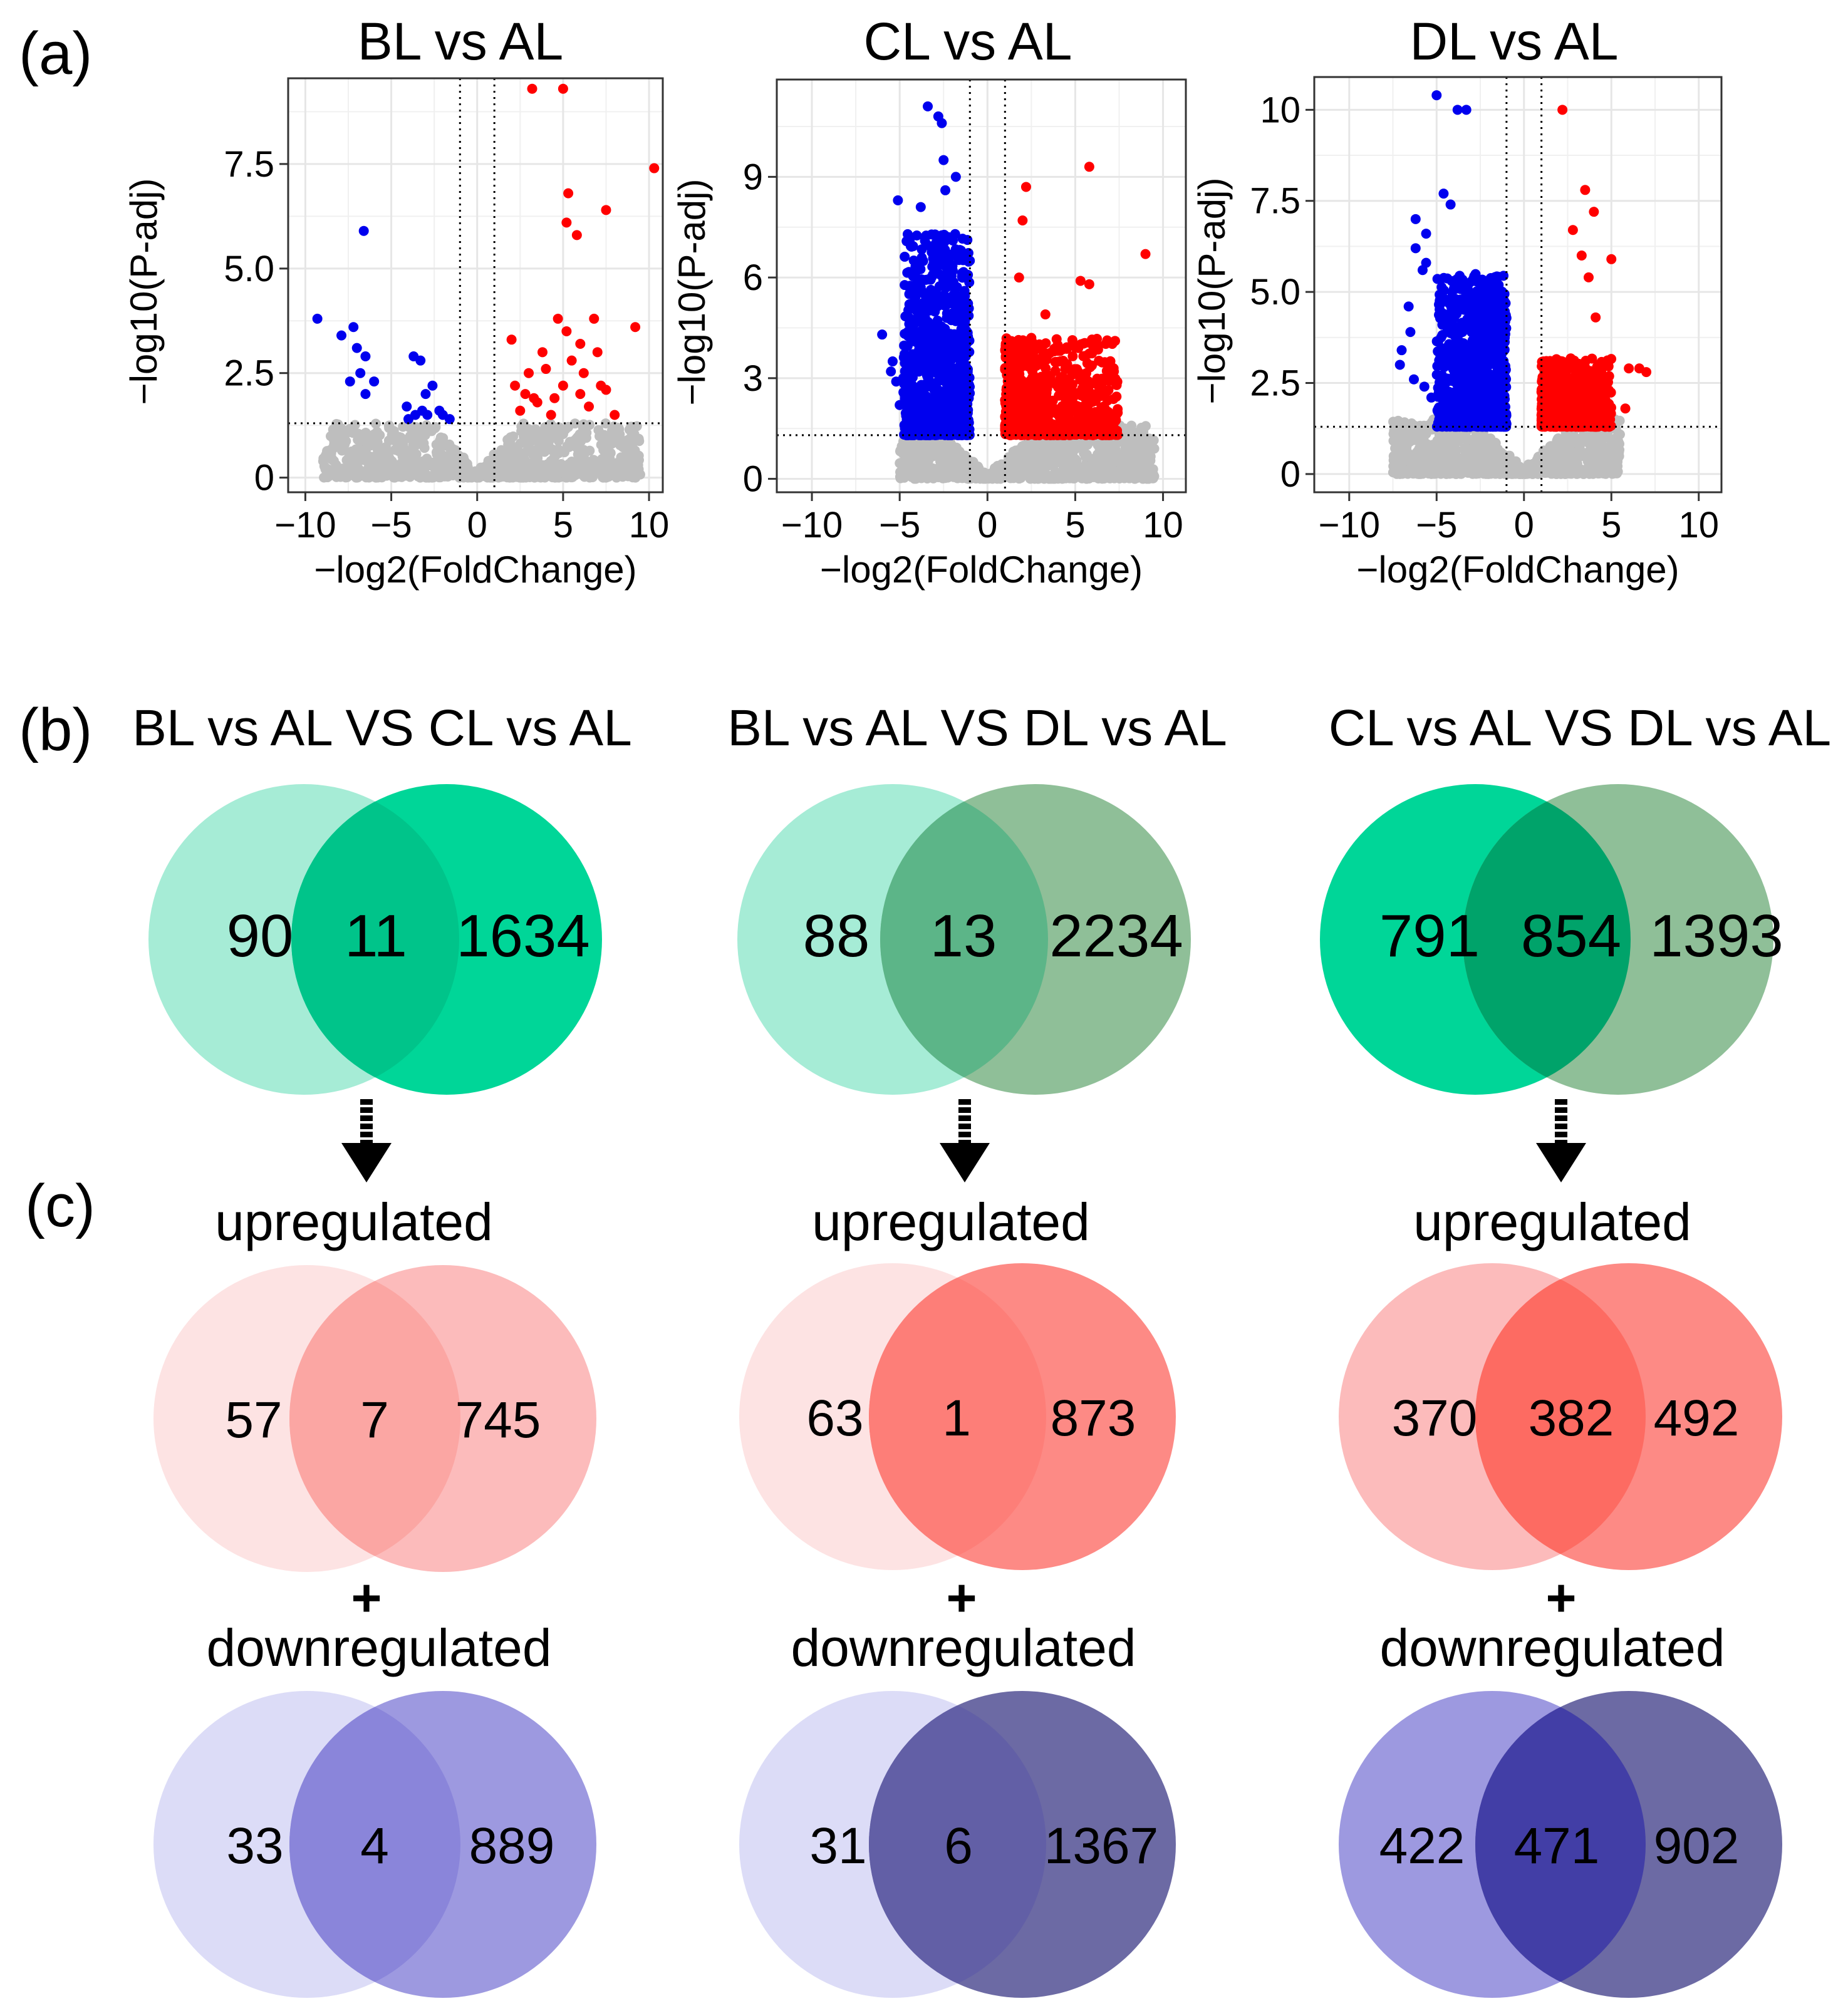  I want to click on x-axis-label: −log2(FoldChange), so click(475, 570).